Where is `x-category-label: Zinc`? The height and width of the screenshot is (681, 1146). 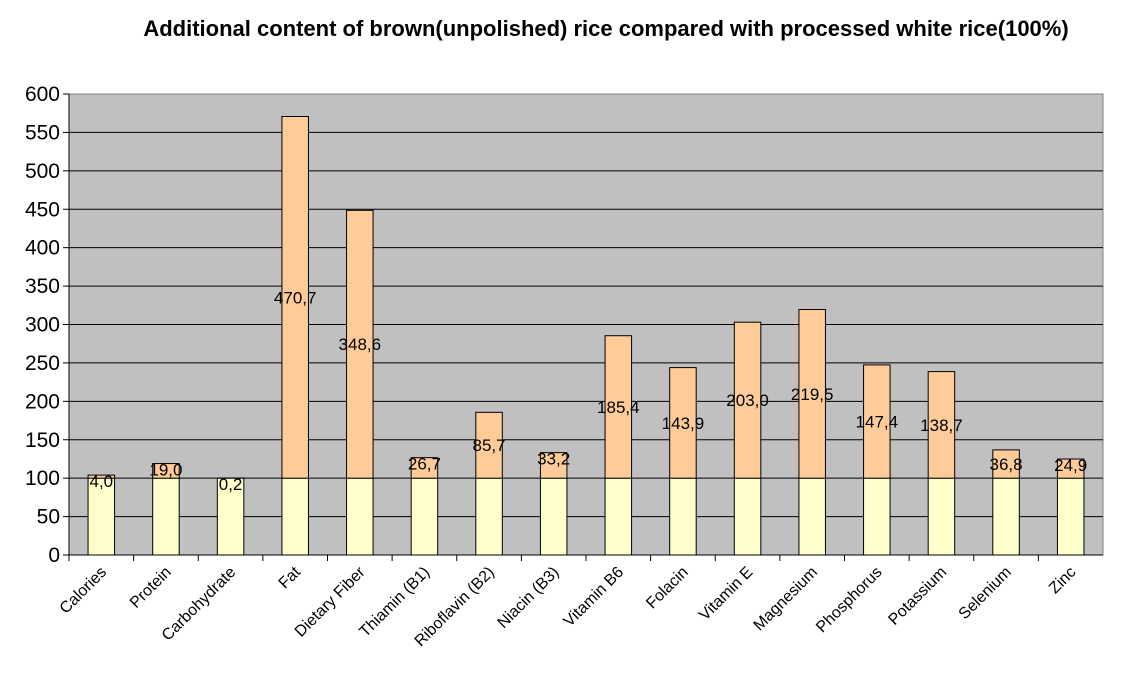
x-category-label: Zinc is located at coordinates (1062, 580).